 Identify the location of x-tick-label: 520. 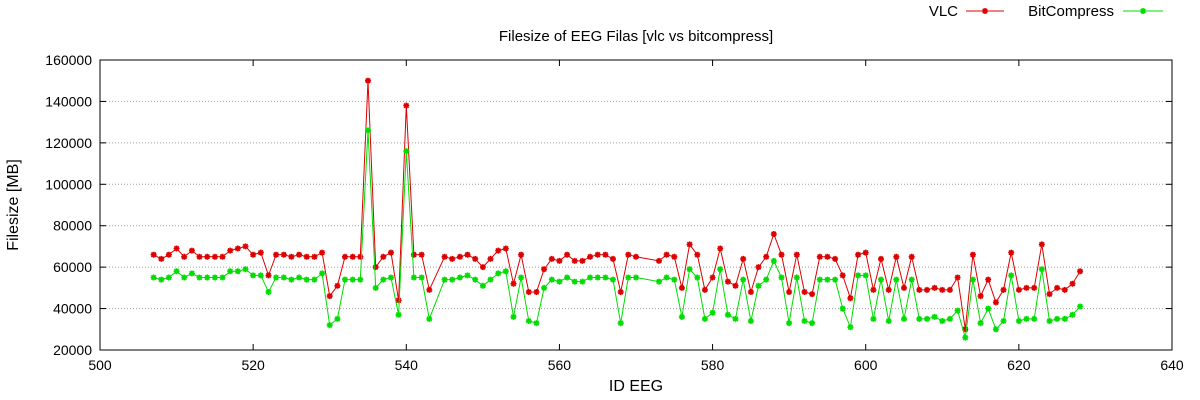
(253, 365).